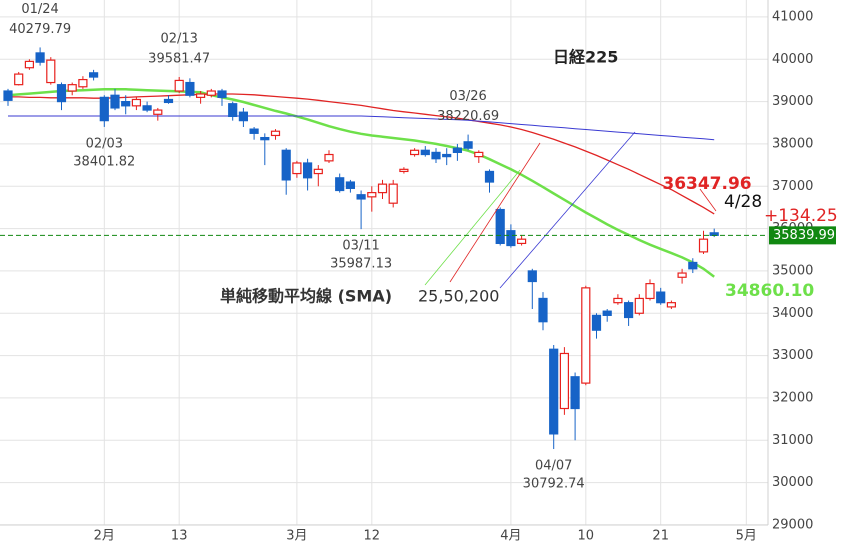 The image size is (850, 551). I want to click on annotation-date: 02/13, so click(178, 38).